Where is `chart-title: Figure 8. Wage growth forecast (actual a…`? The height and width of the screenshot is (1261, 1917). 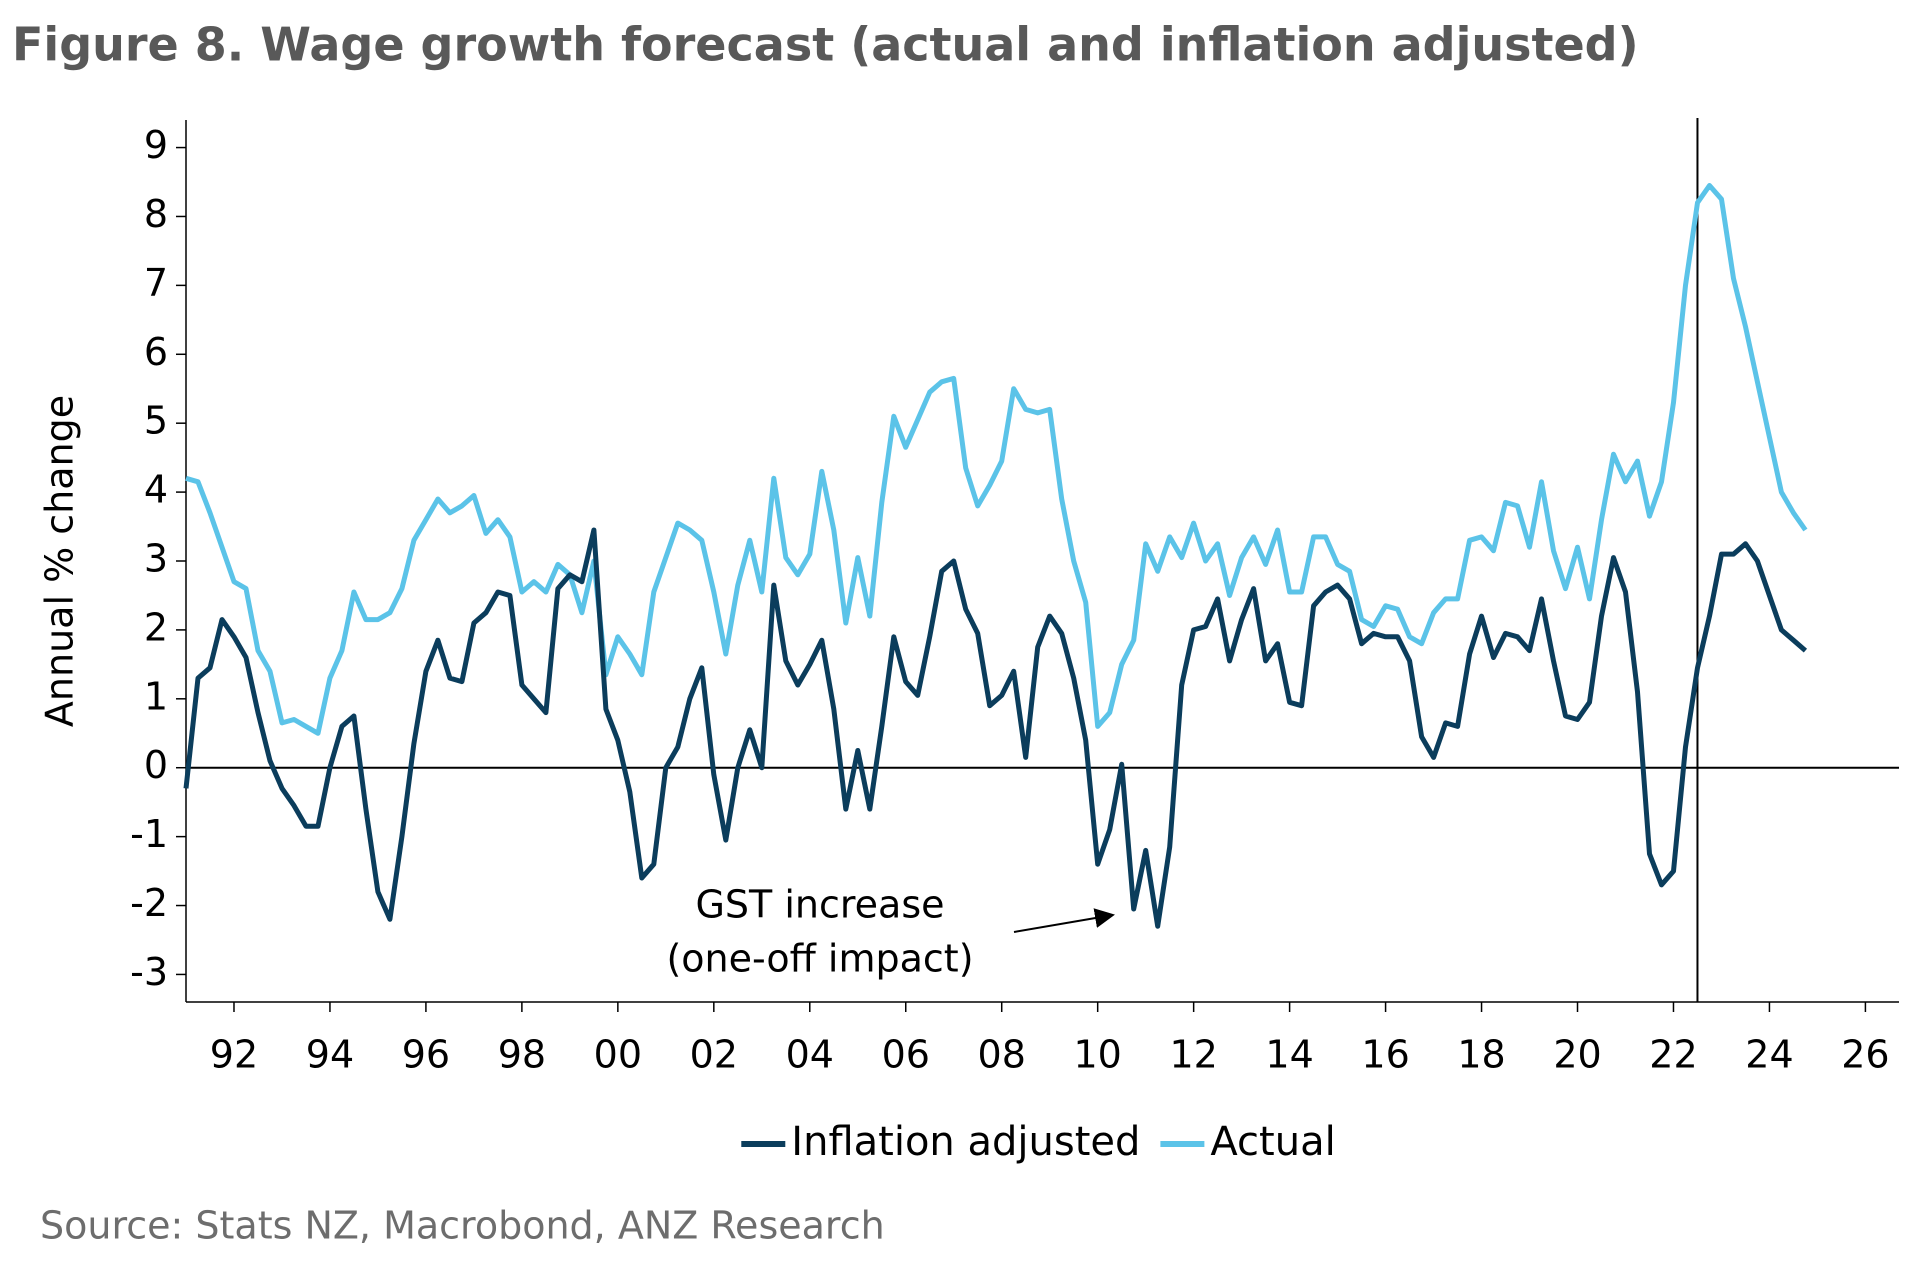 chart-title: Figure 8. Wage growth forecast (actual a… is located at coordinates (825, 45).